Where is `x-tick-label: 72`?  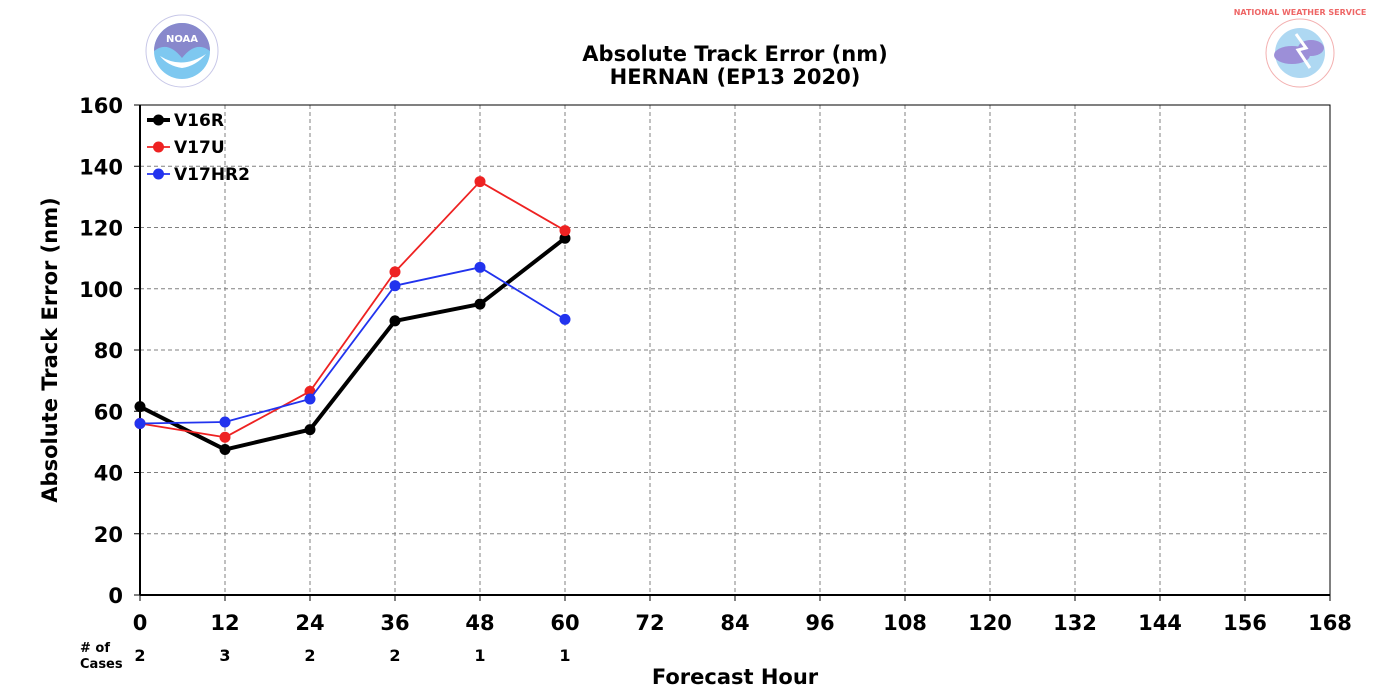 x-tick-label: 72 is located at coordinates (649, 623).